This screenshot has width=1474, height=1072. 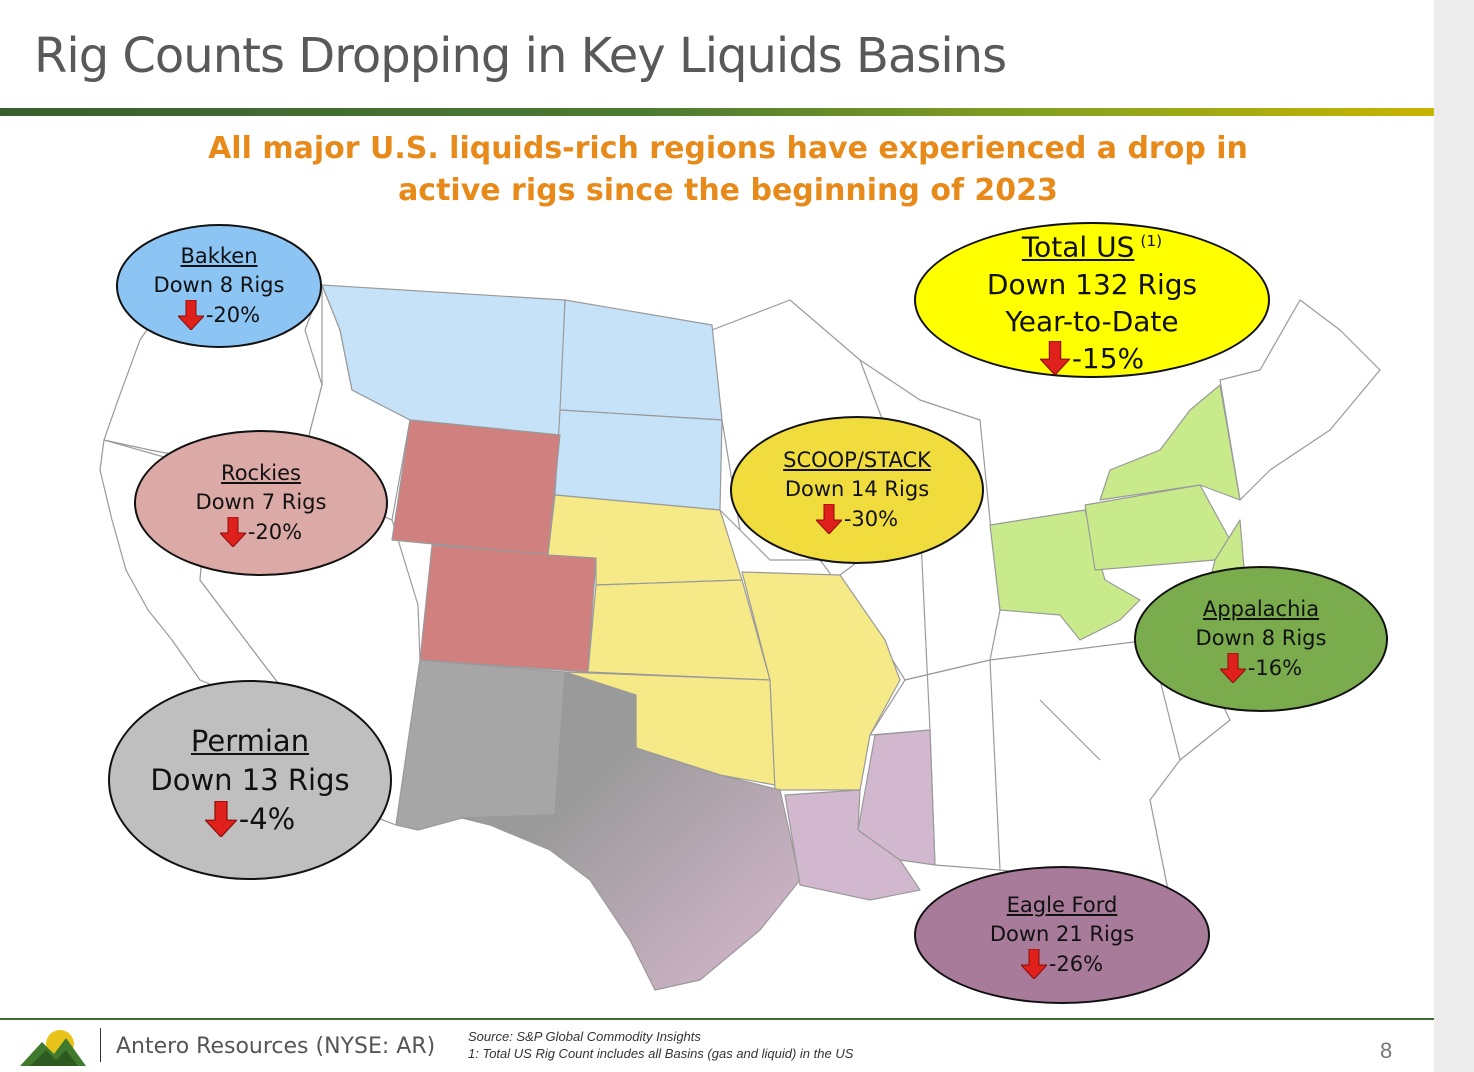 I want to click on antero-logo-icon, so click(x=53, y=1048).